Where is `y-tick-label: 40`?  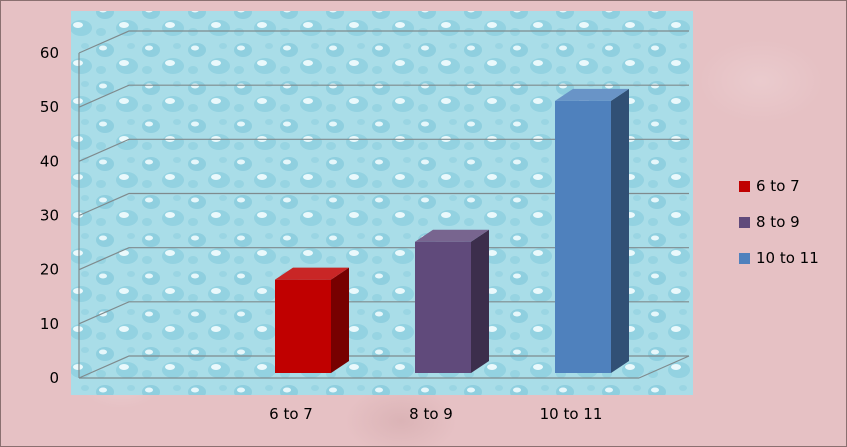 y-tick-label: 40 is located at coordinates (49, 161).